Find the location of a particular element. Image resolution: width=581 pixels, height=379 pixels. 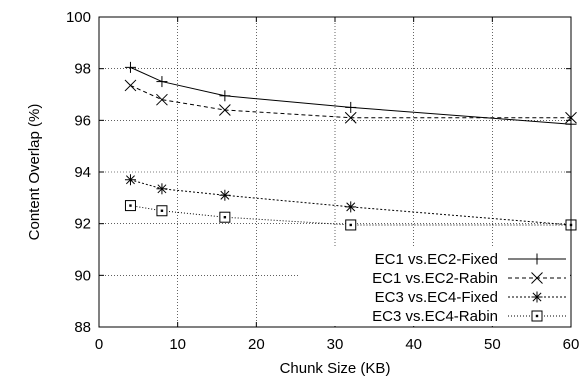

y-tick-label: 100 is located at coordinates (78, 17).